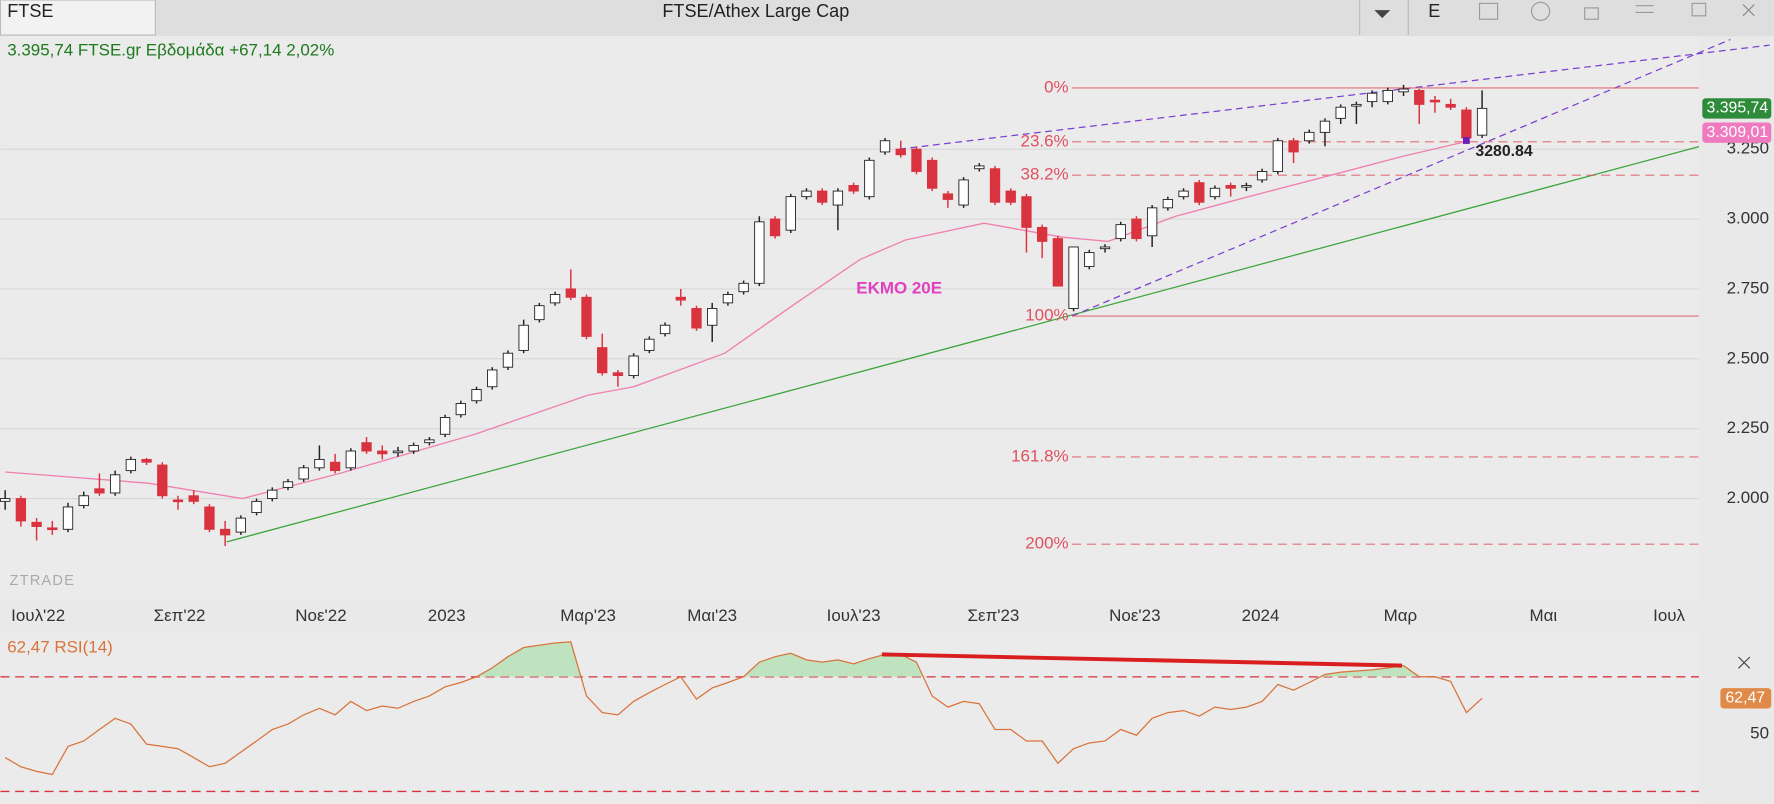 This screenshot has height=804, width=1774. Describe the element at coordinates (180, 615) in the screenshot. I see `x-tick-label: Σεπ'22` at that location.